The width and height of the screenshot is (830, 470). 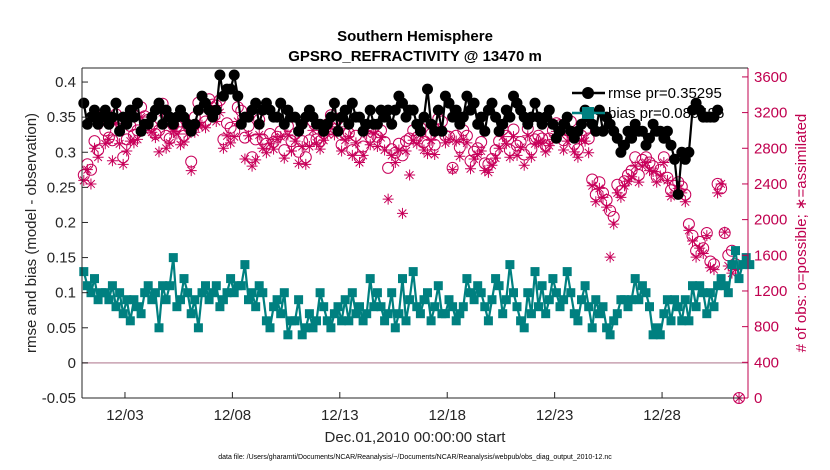 What do you see at coordinates (770, 148) in the screenshot?
I see `y-right-tick-label: 2800` at bounding box center [770, 148].